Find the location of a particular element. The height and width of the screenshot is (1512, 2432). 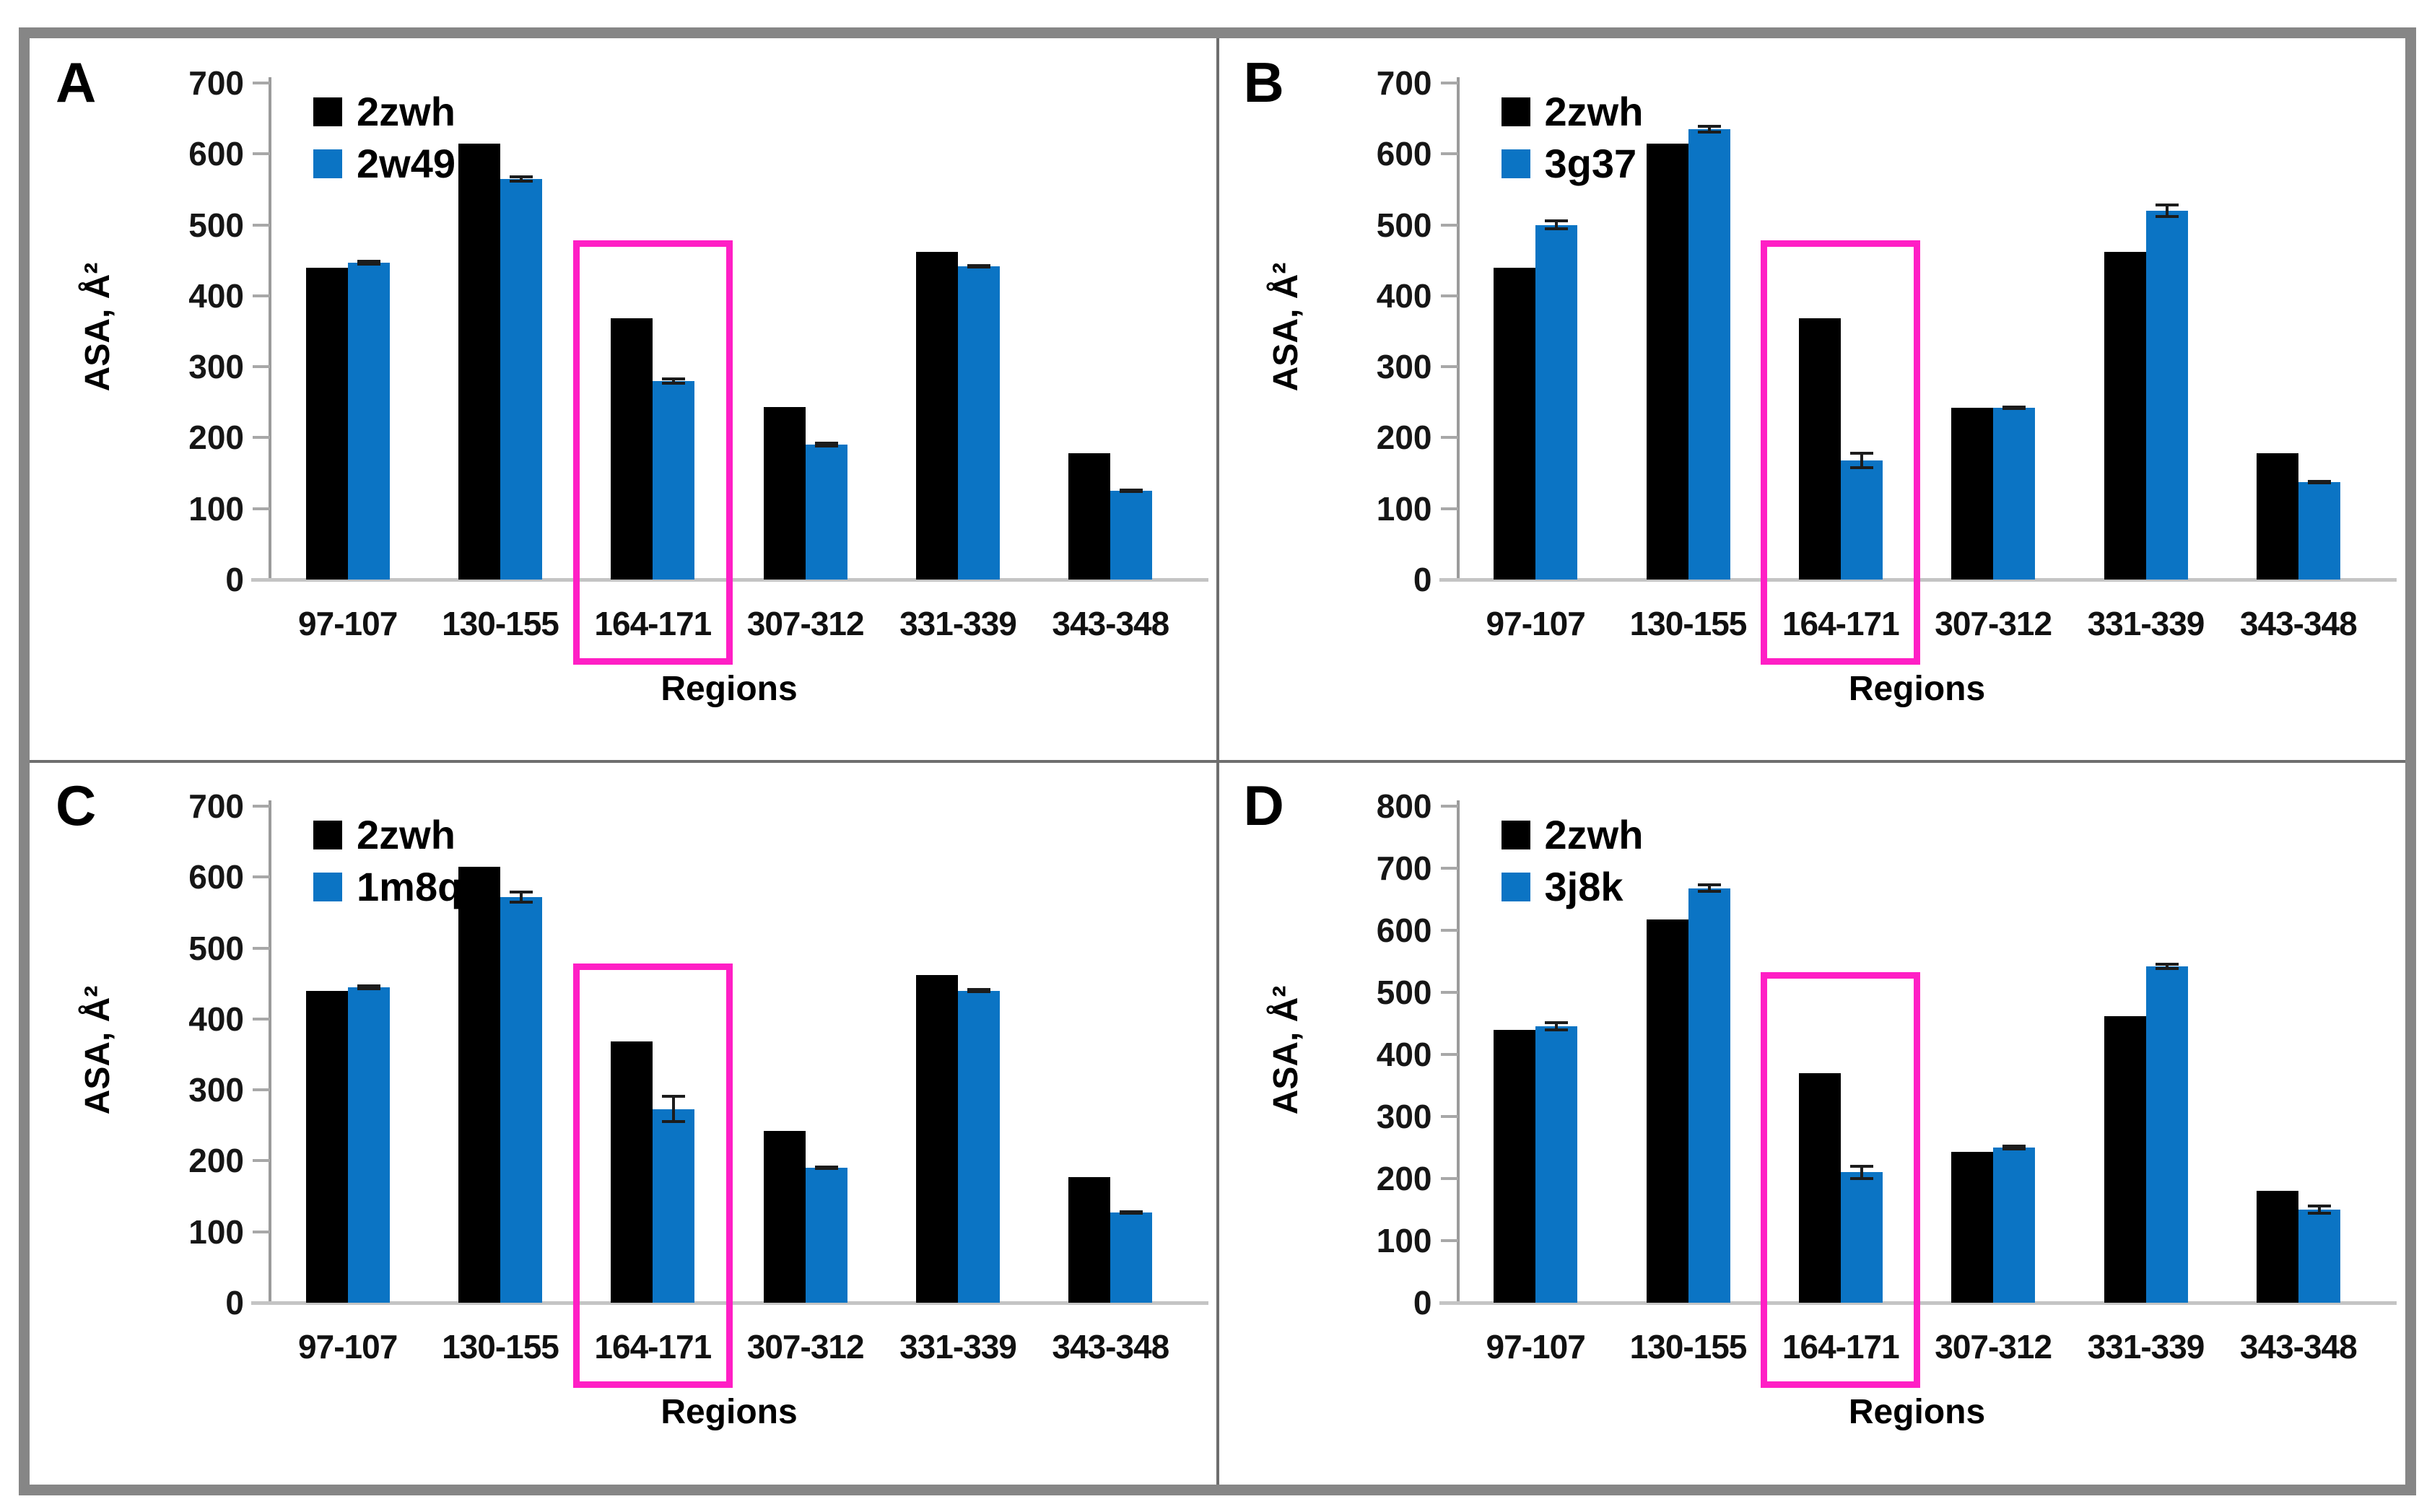

legend-item-3j8k: 3j8k is located at coordinates (1572, 887).